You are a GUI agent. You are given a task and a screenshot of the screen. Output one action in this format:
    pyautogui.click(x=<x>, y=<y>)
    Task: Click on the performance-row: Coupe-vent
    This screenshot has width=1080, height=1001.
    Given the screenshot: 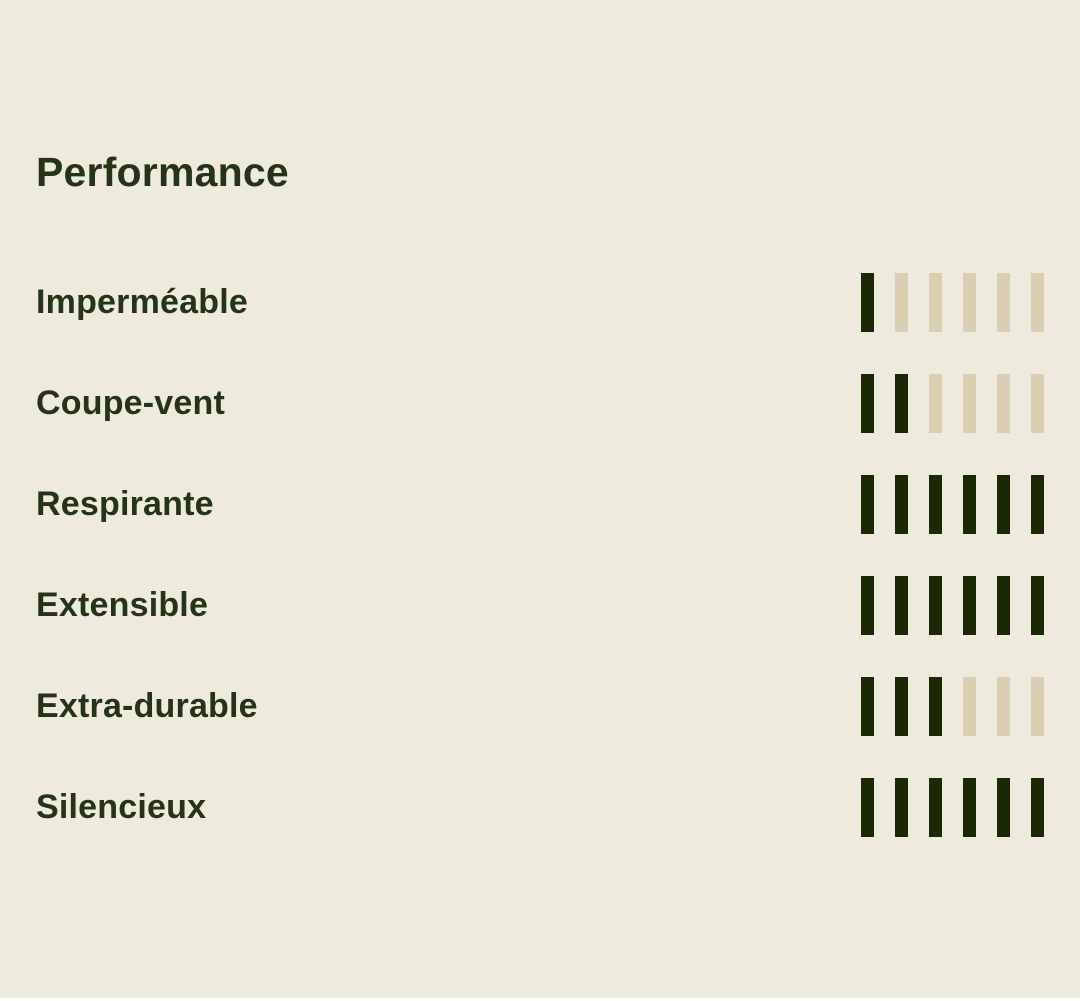 What is the action you would take?
    pyautogui.click(x=540, y=403)
    